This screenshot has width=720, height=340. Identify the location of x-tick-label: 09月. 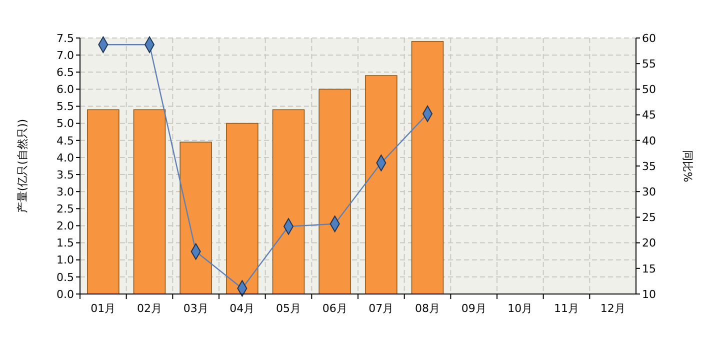
(473, 308).